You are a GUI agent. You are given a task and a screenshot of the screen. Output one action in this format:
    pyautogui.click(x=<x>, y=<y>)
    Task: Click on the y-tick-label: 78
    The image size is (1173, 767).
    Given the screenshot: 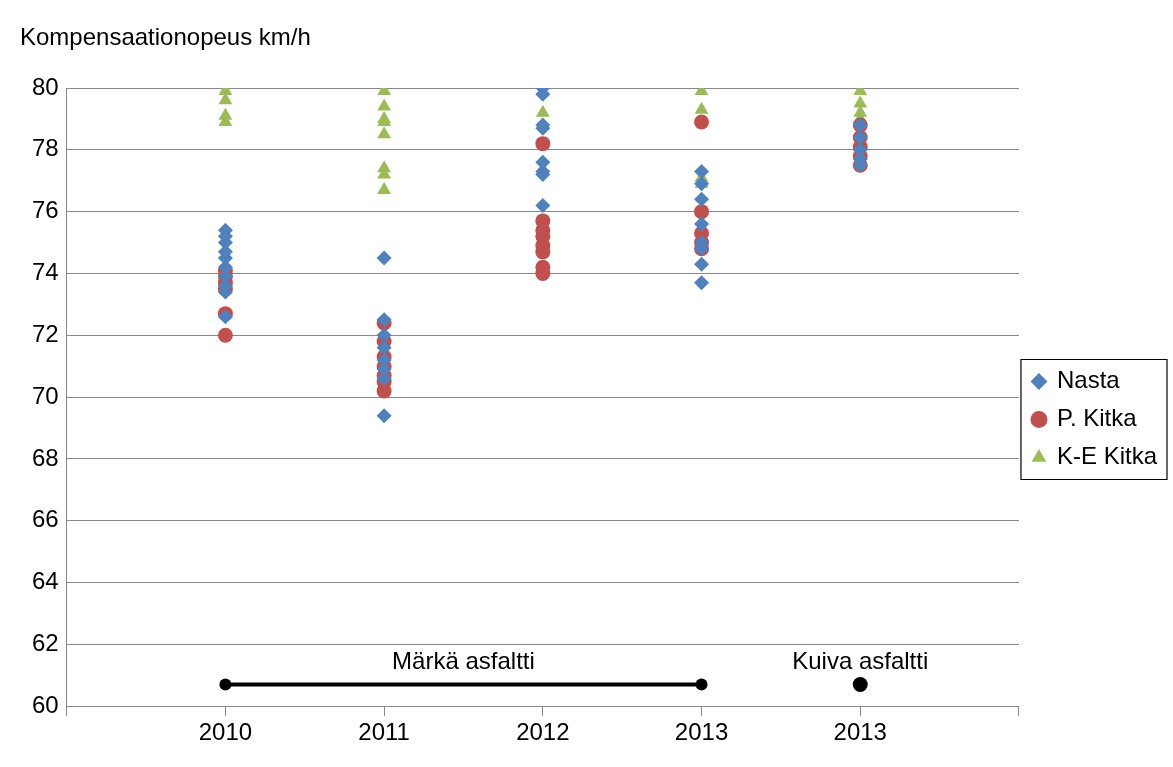 What is the action you would take?
    pyautogui.click(x=45, y=148)
    